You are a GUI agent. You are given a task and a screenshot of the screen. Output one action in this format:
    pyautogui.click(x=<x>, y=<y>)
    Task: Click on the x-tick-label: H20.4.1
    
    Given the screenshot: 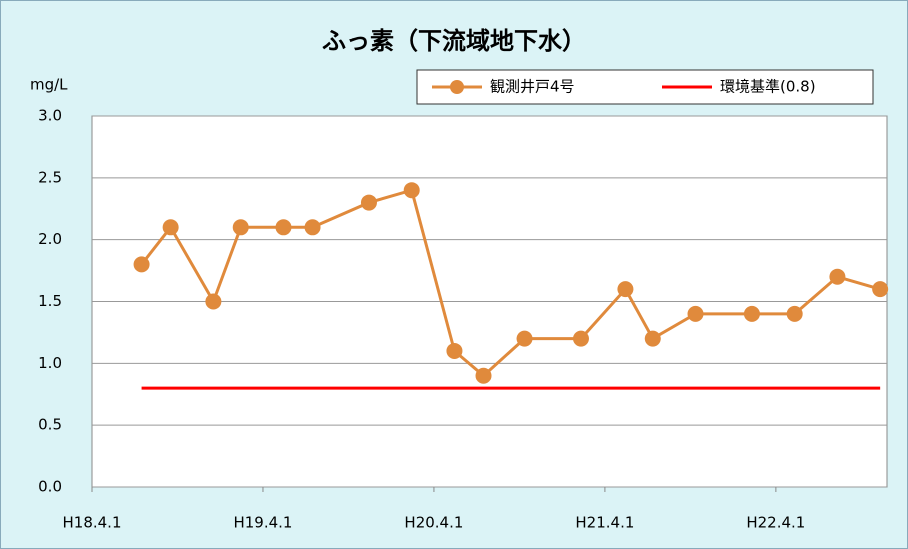 What is the action you would take?
    pyautogui.click(x=433, y=523)
    